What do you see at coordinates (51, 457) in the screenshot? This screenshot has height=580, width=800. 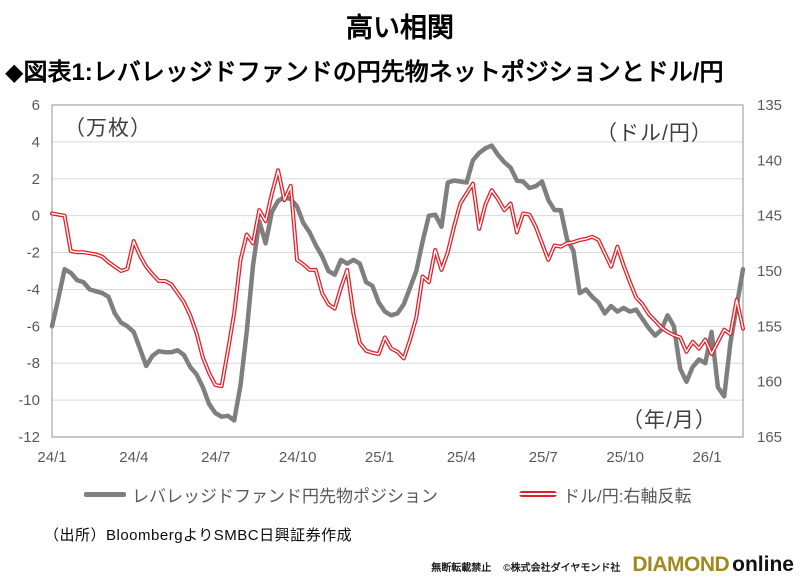 I see `x-axis-tick: 24/1` at bounding box center [51, 457].